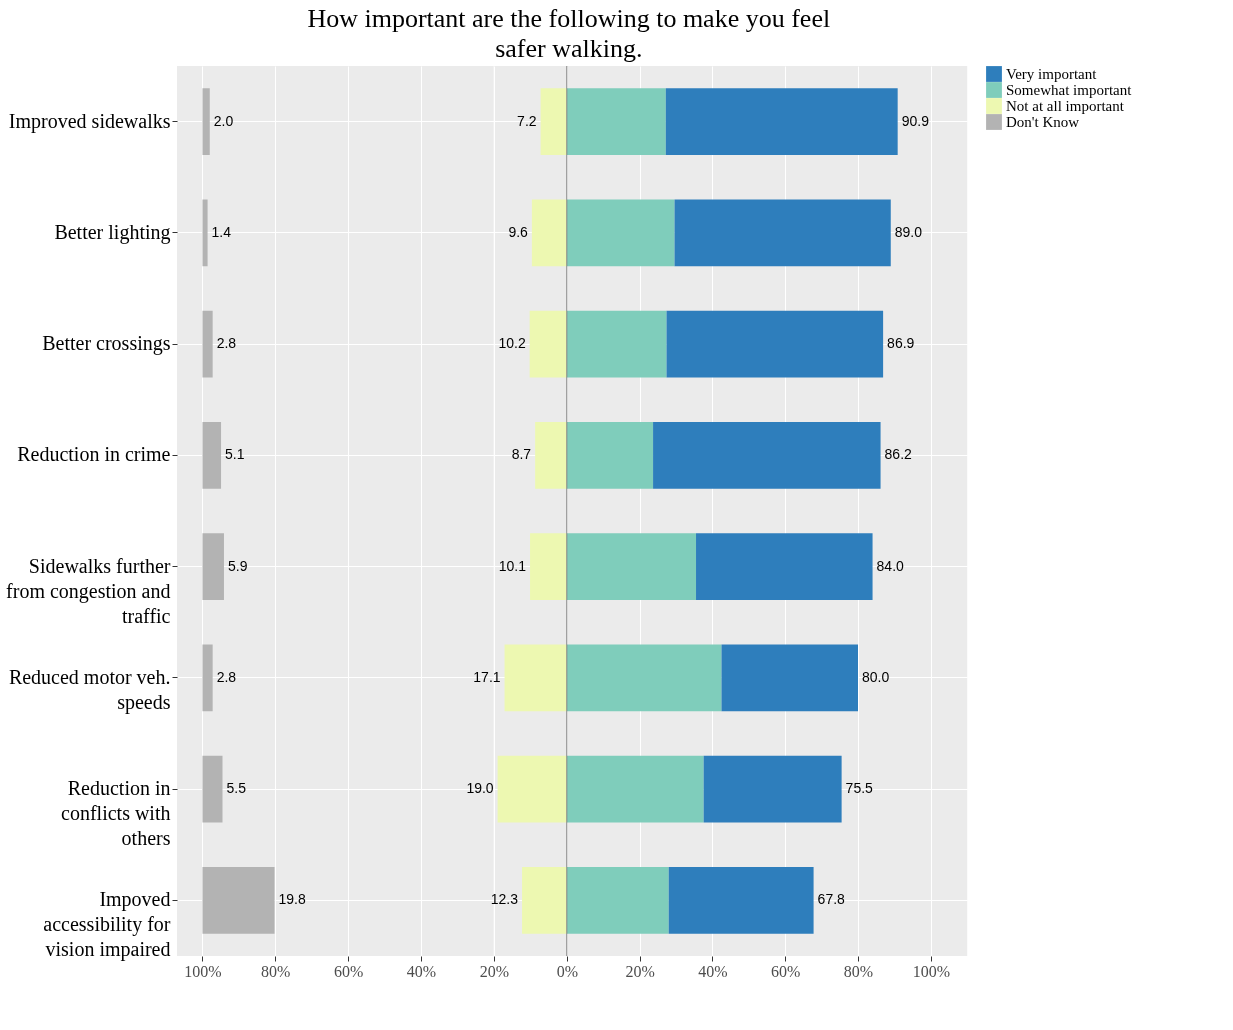  I want to click on annotation: 7.2, so click(527, 120).